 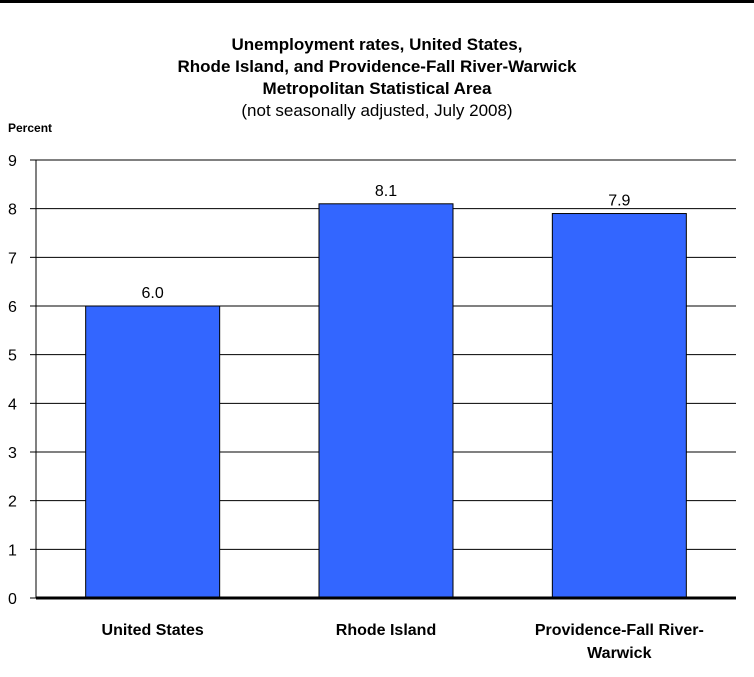 I want to click on y-tick-label: 3, so click(x=12, y=453).